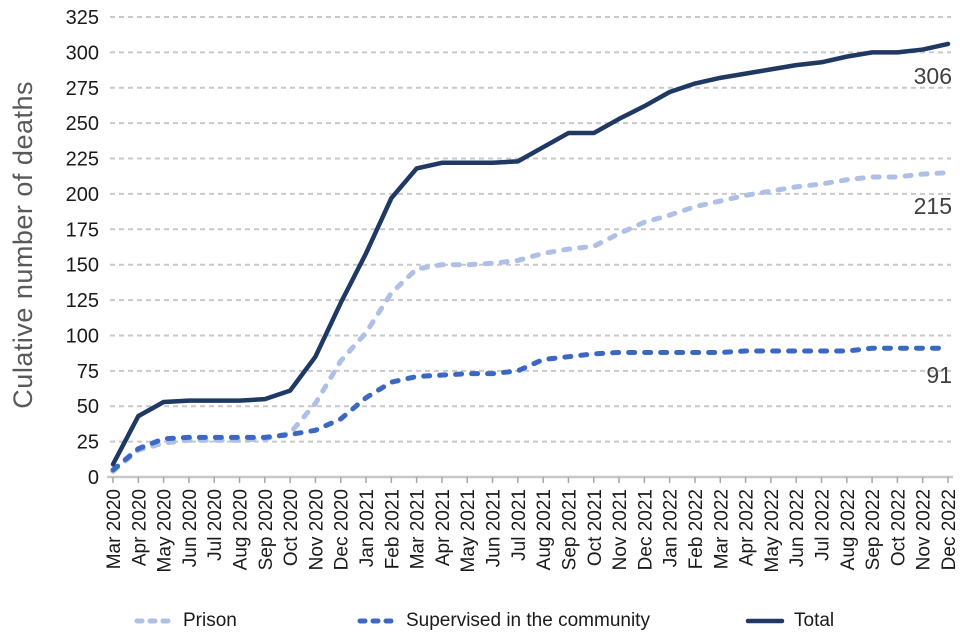 This screenshot has width=960, height=640. I want to click on y-tick-label-100: 100, so click(82, 336).